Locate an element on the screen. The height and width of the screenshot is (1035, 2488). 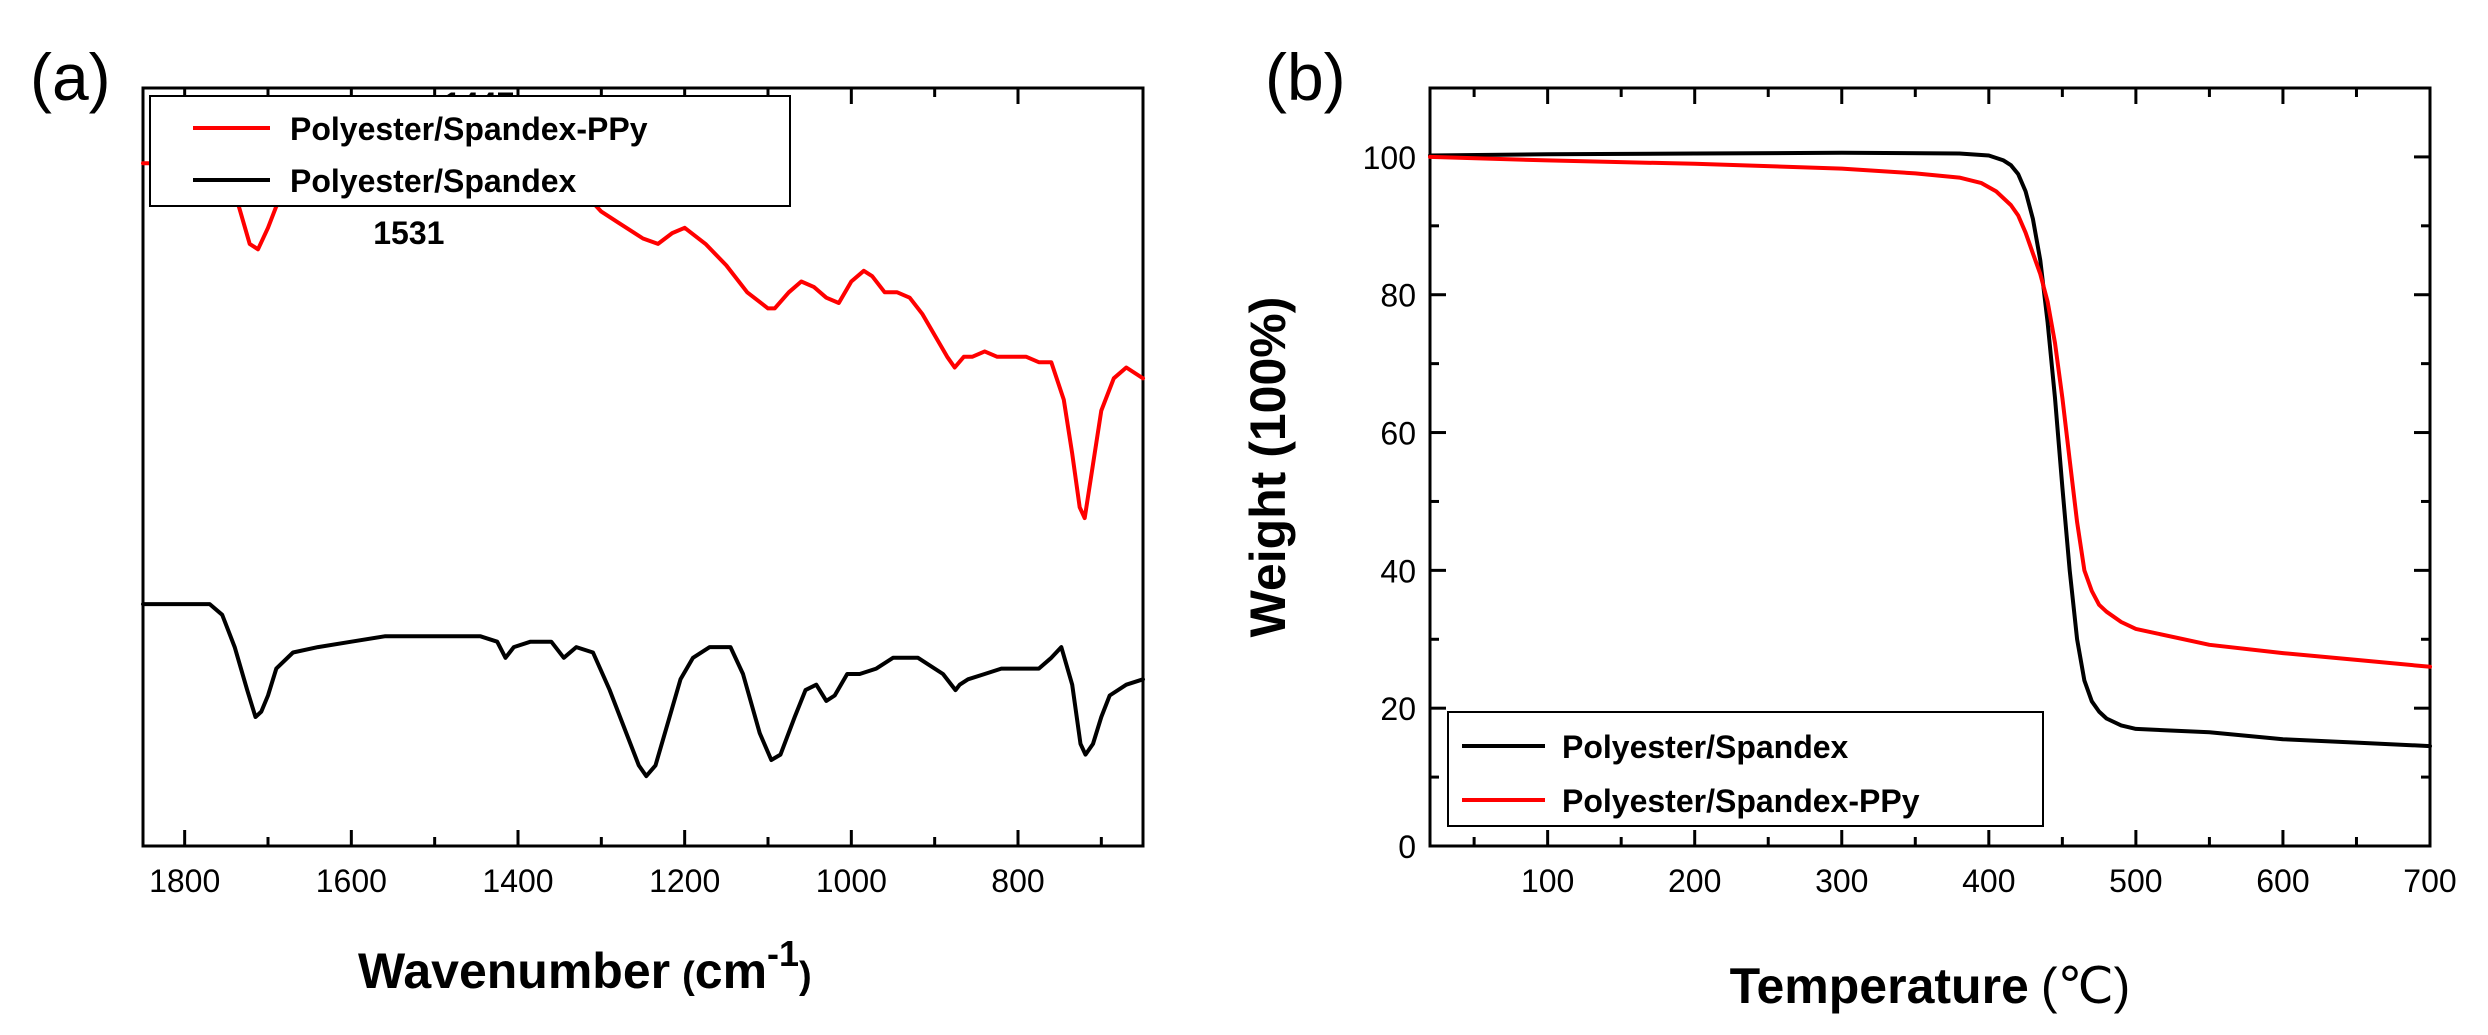
panel-a-x-axis-unit: cm is located at coordinates (731, 971).